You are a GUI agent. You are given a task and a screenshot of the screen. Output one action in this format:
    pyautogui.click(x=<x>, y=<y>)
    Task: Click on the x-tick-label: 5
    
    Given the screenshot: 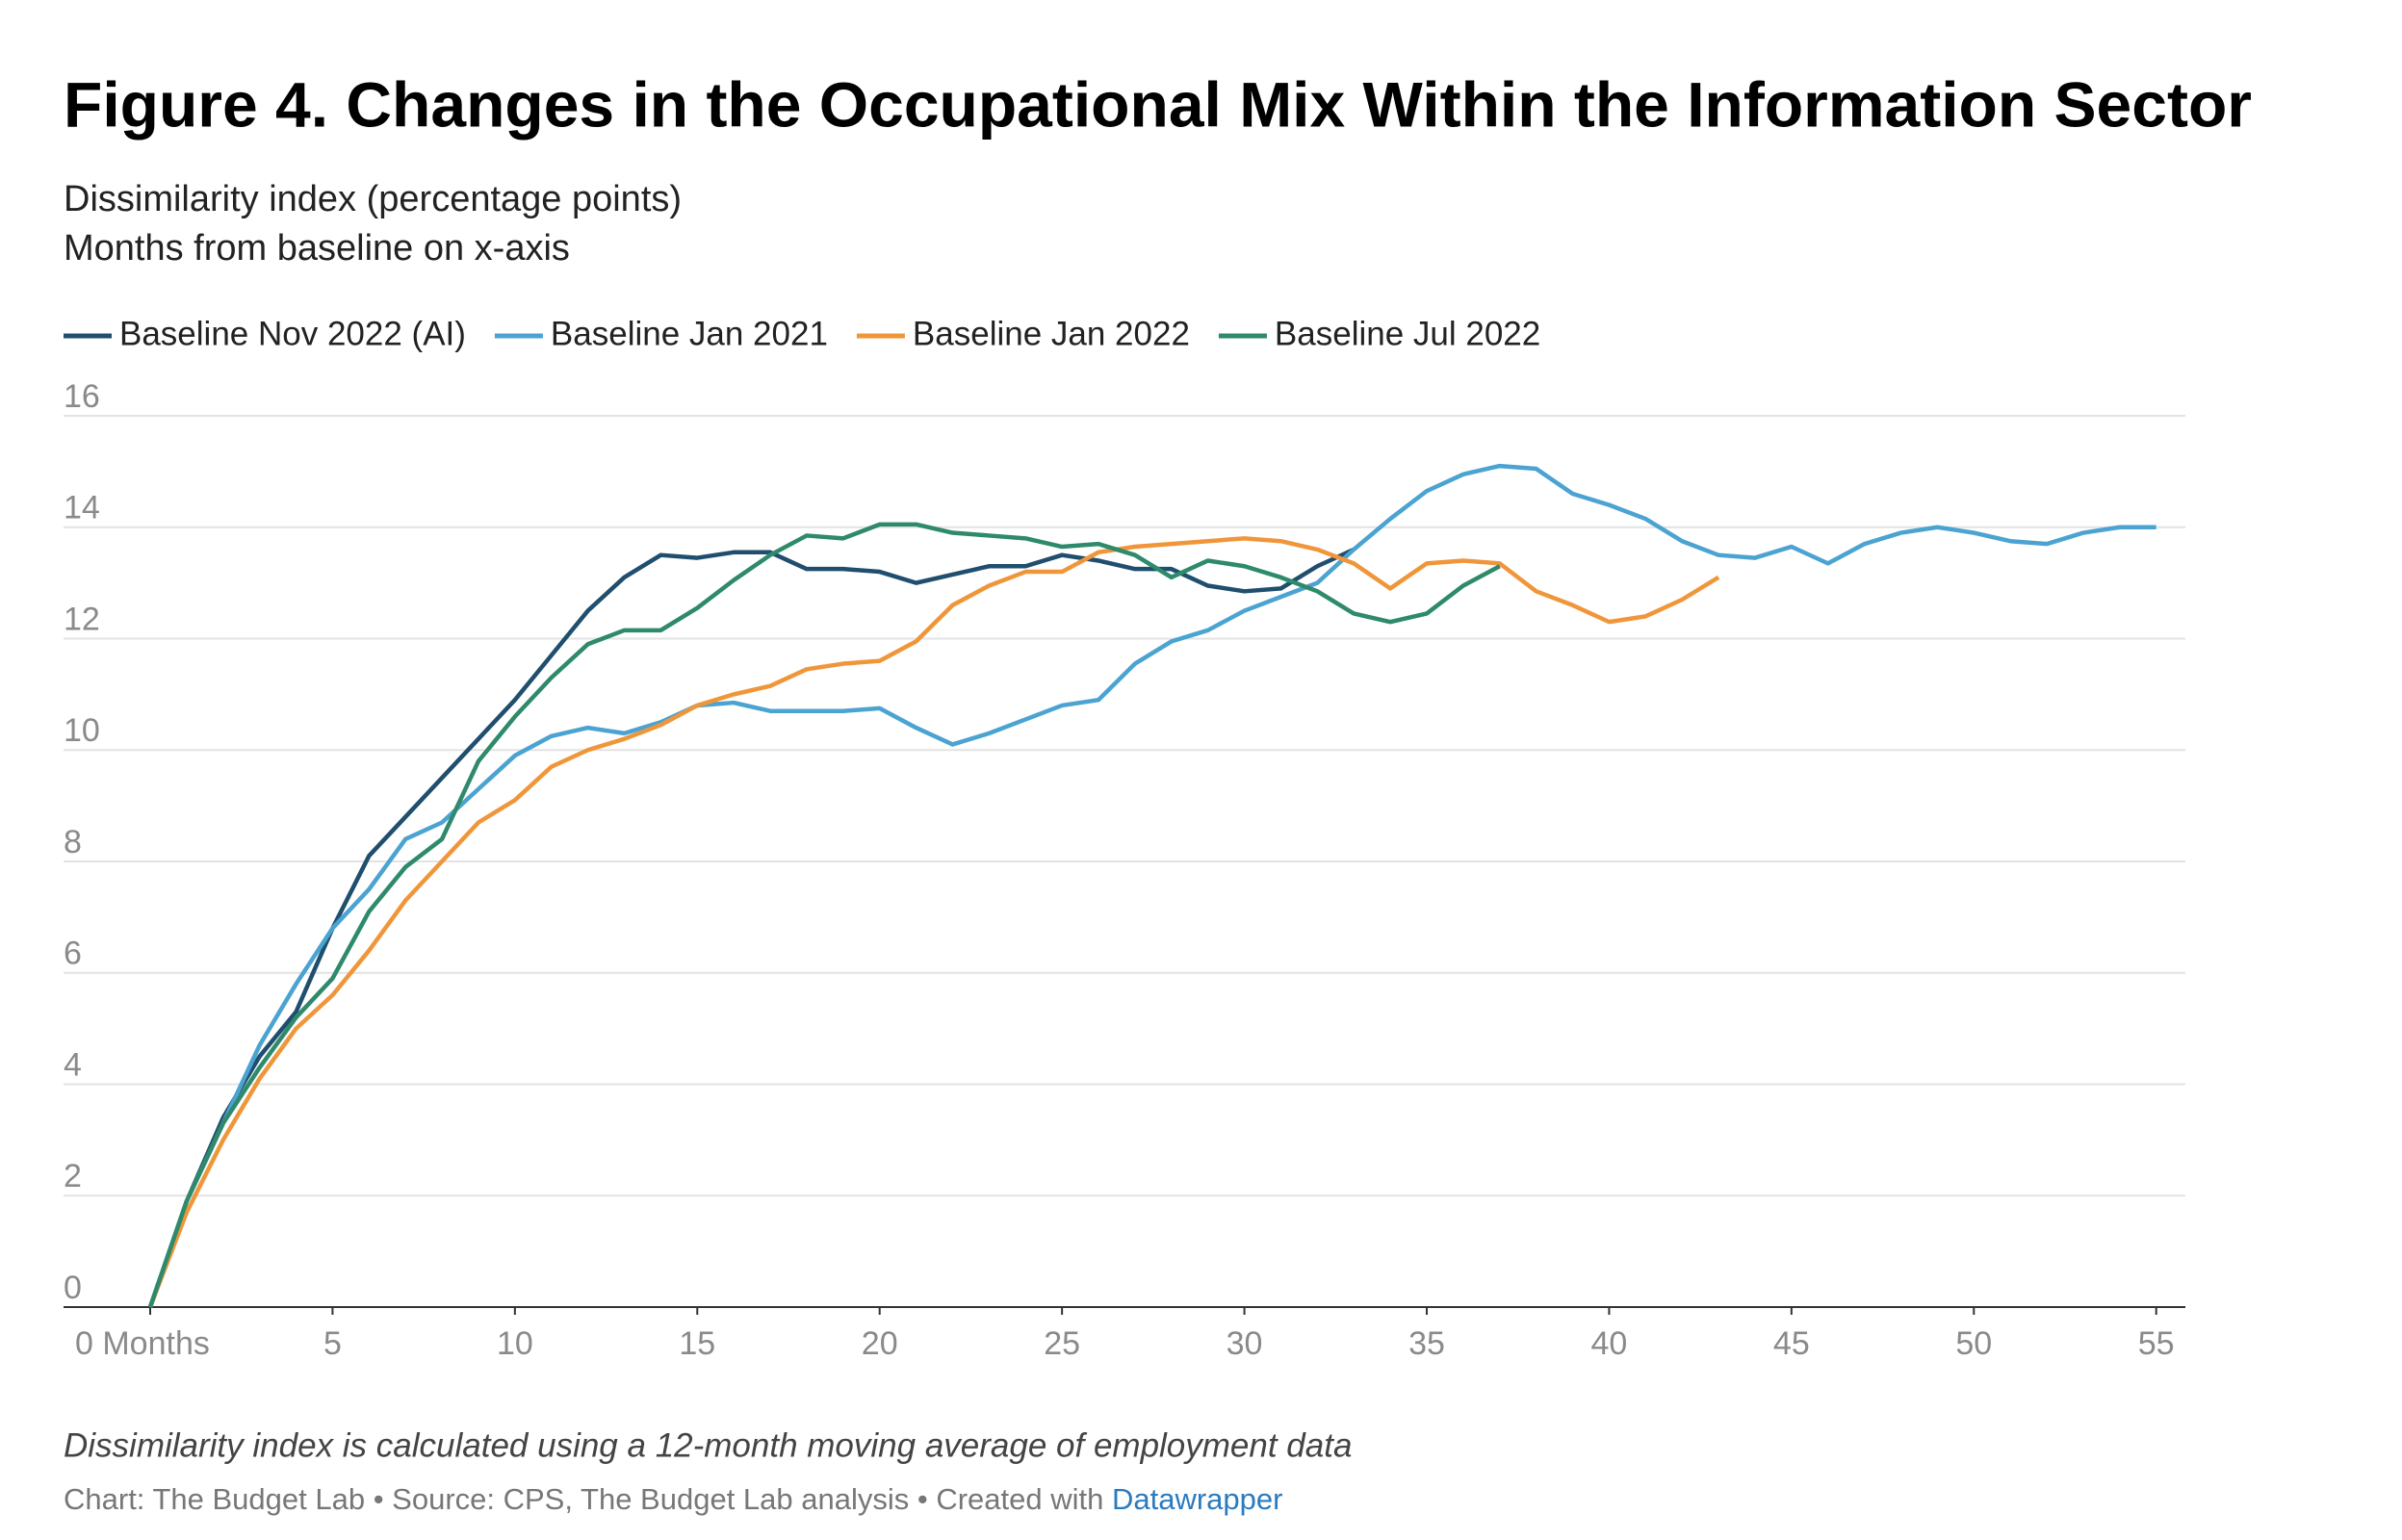 What is the action you would take?
    pyautogui.click(x=332, y=1343)
    